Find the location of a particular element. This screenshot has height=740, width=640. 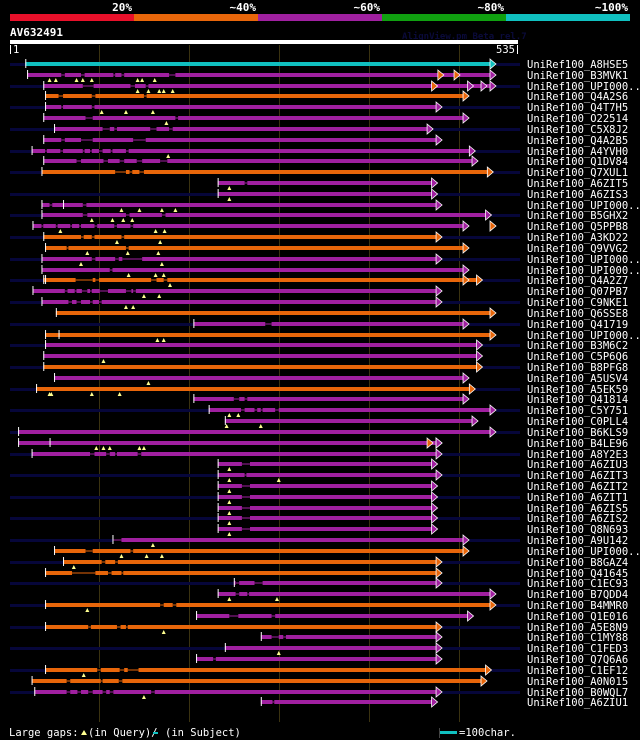

hit-label: UniRef100_Q41814 is located at coordinates (577, 400).